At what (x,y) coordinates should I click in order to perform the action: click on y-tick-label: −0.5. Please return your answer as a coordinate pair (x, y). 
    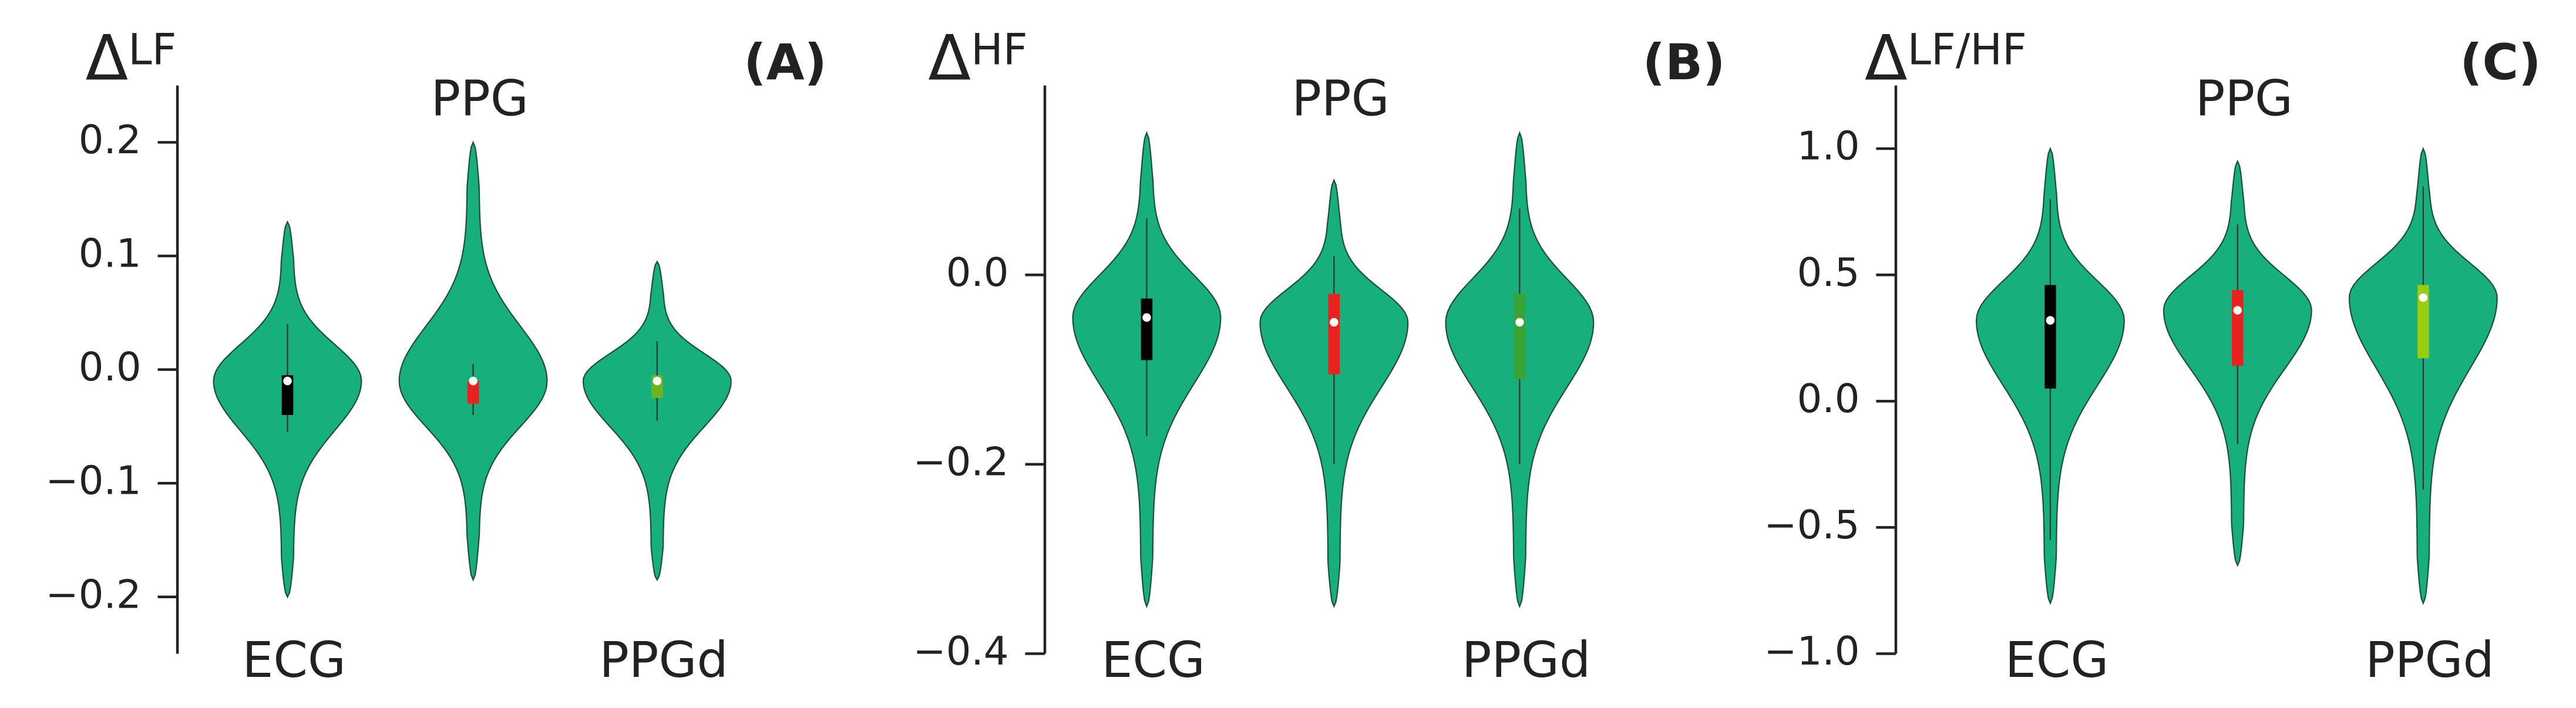
    Looking at the image, I should click on (1811, 525).